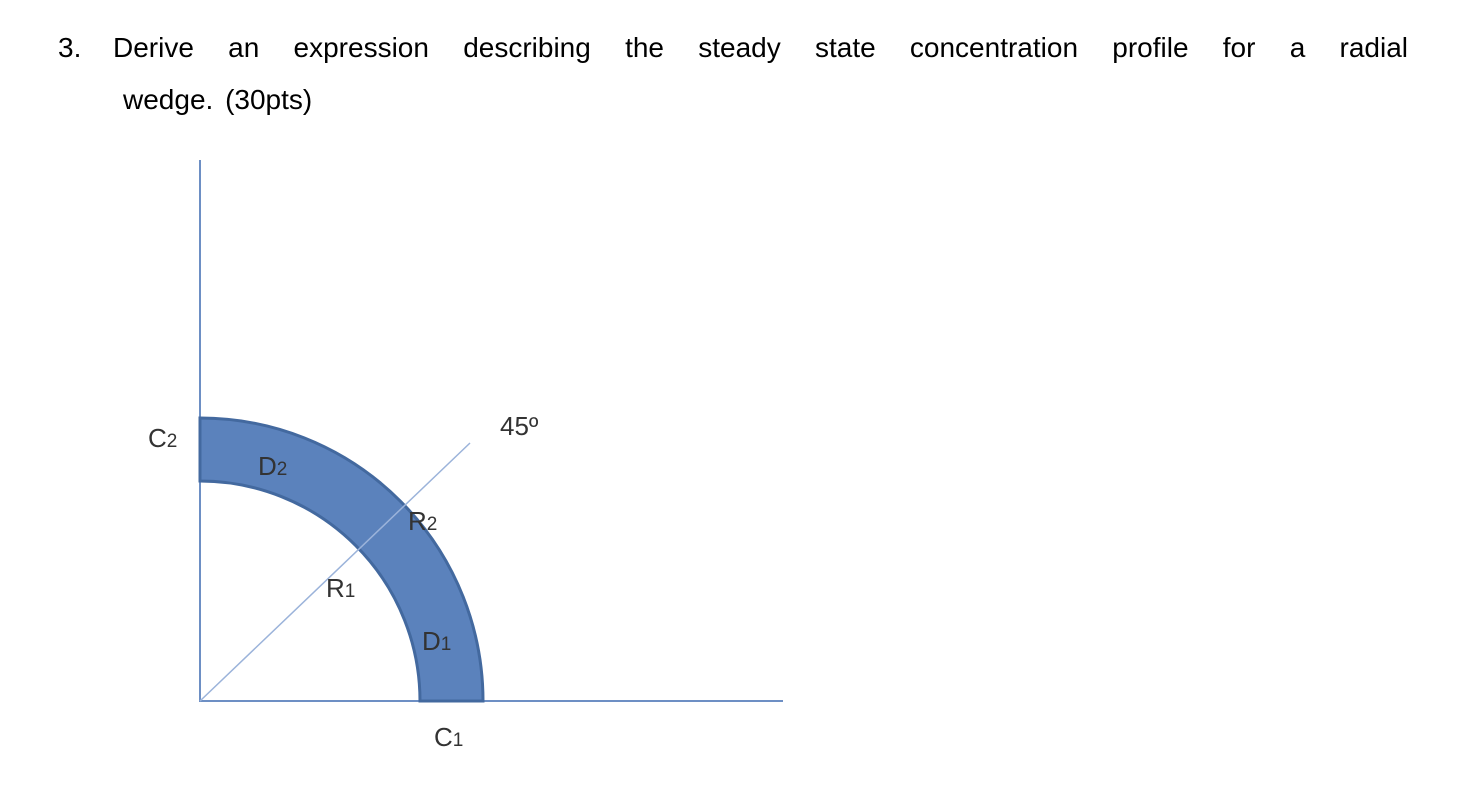 The image size is (1464, 804). Describe the element at coordinates (448, 737) in the screenshot. I see `label: C1` at that location.